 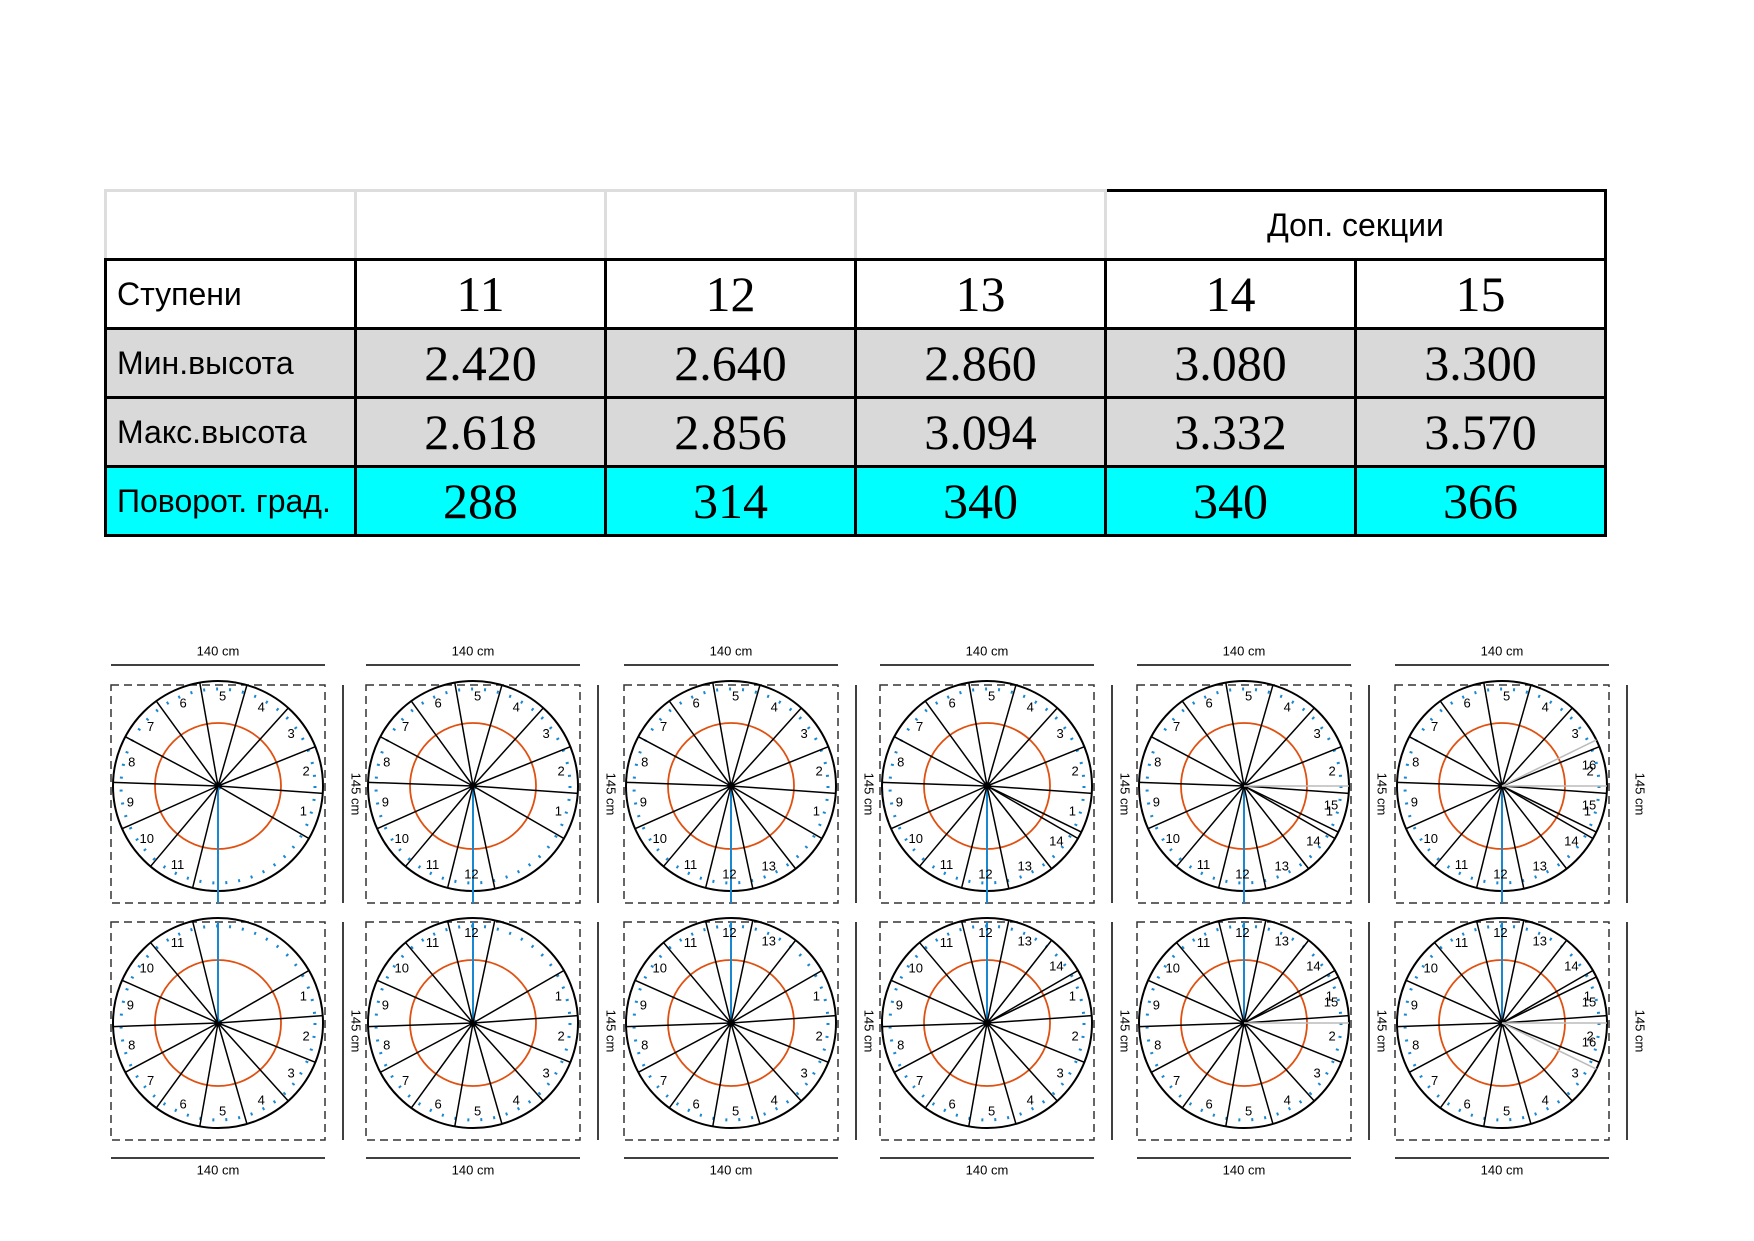 What do you see at coordinates (1230, 294) in the screenshot?
I see `value-cell: 14` at bounding box center [1230, 294].